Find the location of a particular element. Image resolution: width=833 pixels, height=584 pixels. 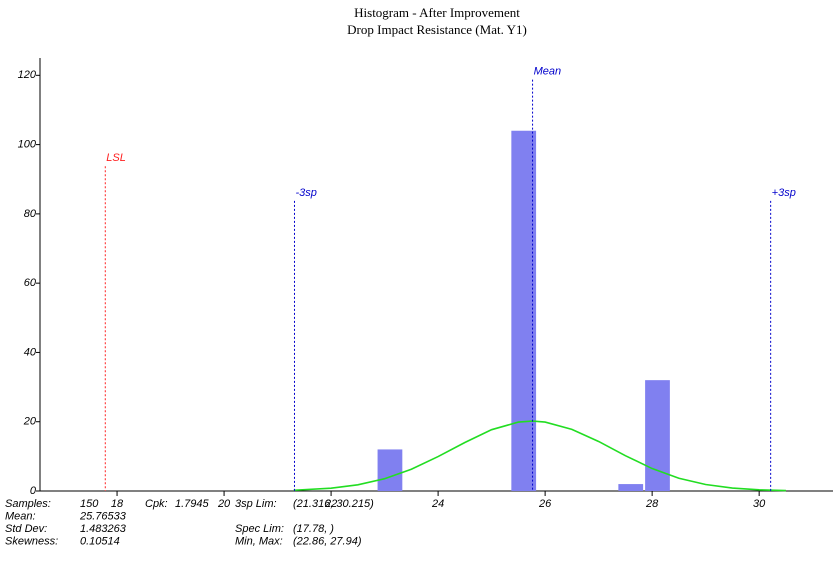

chart-title: Histogram - After Improvement is located at coordinates (437, 12).